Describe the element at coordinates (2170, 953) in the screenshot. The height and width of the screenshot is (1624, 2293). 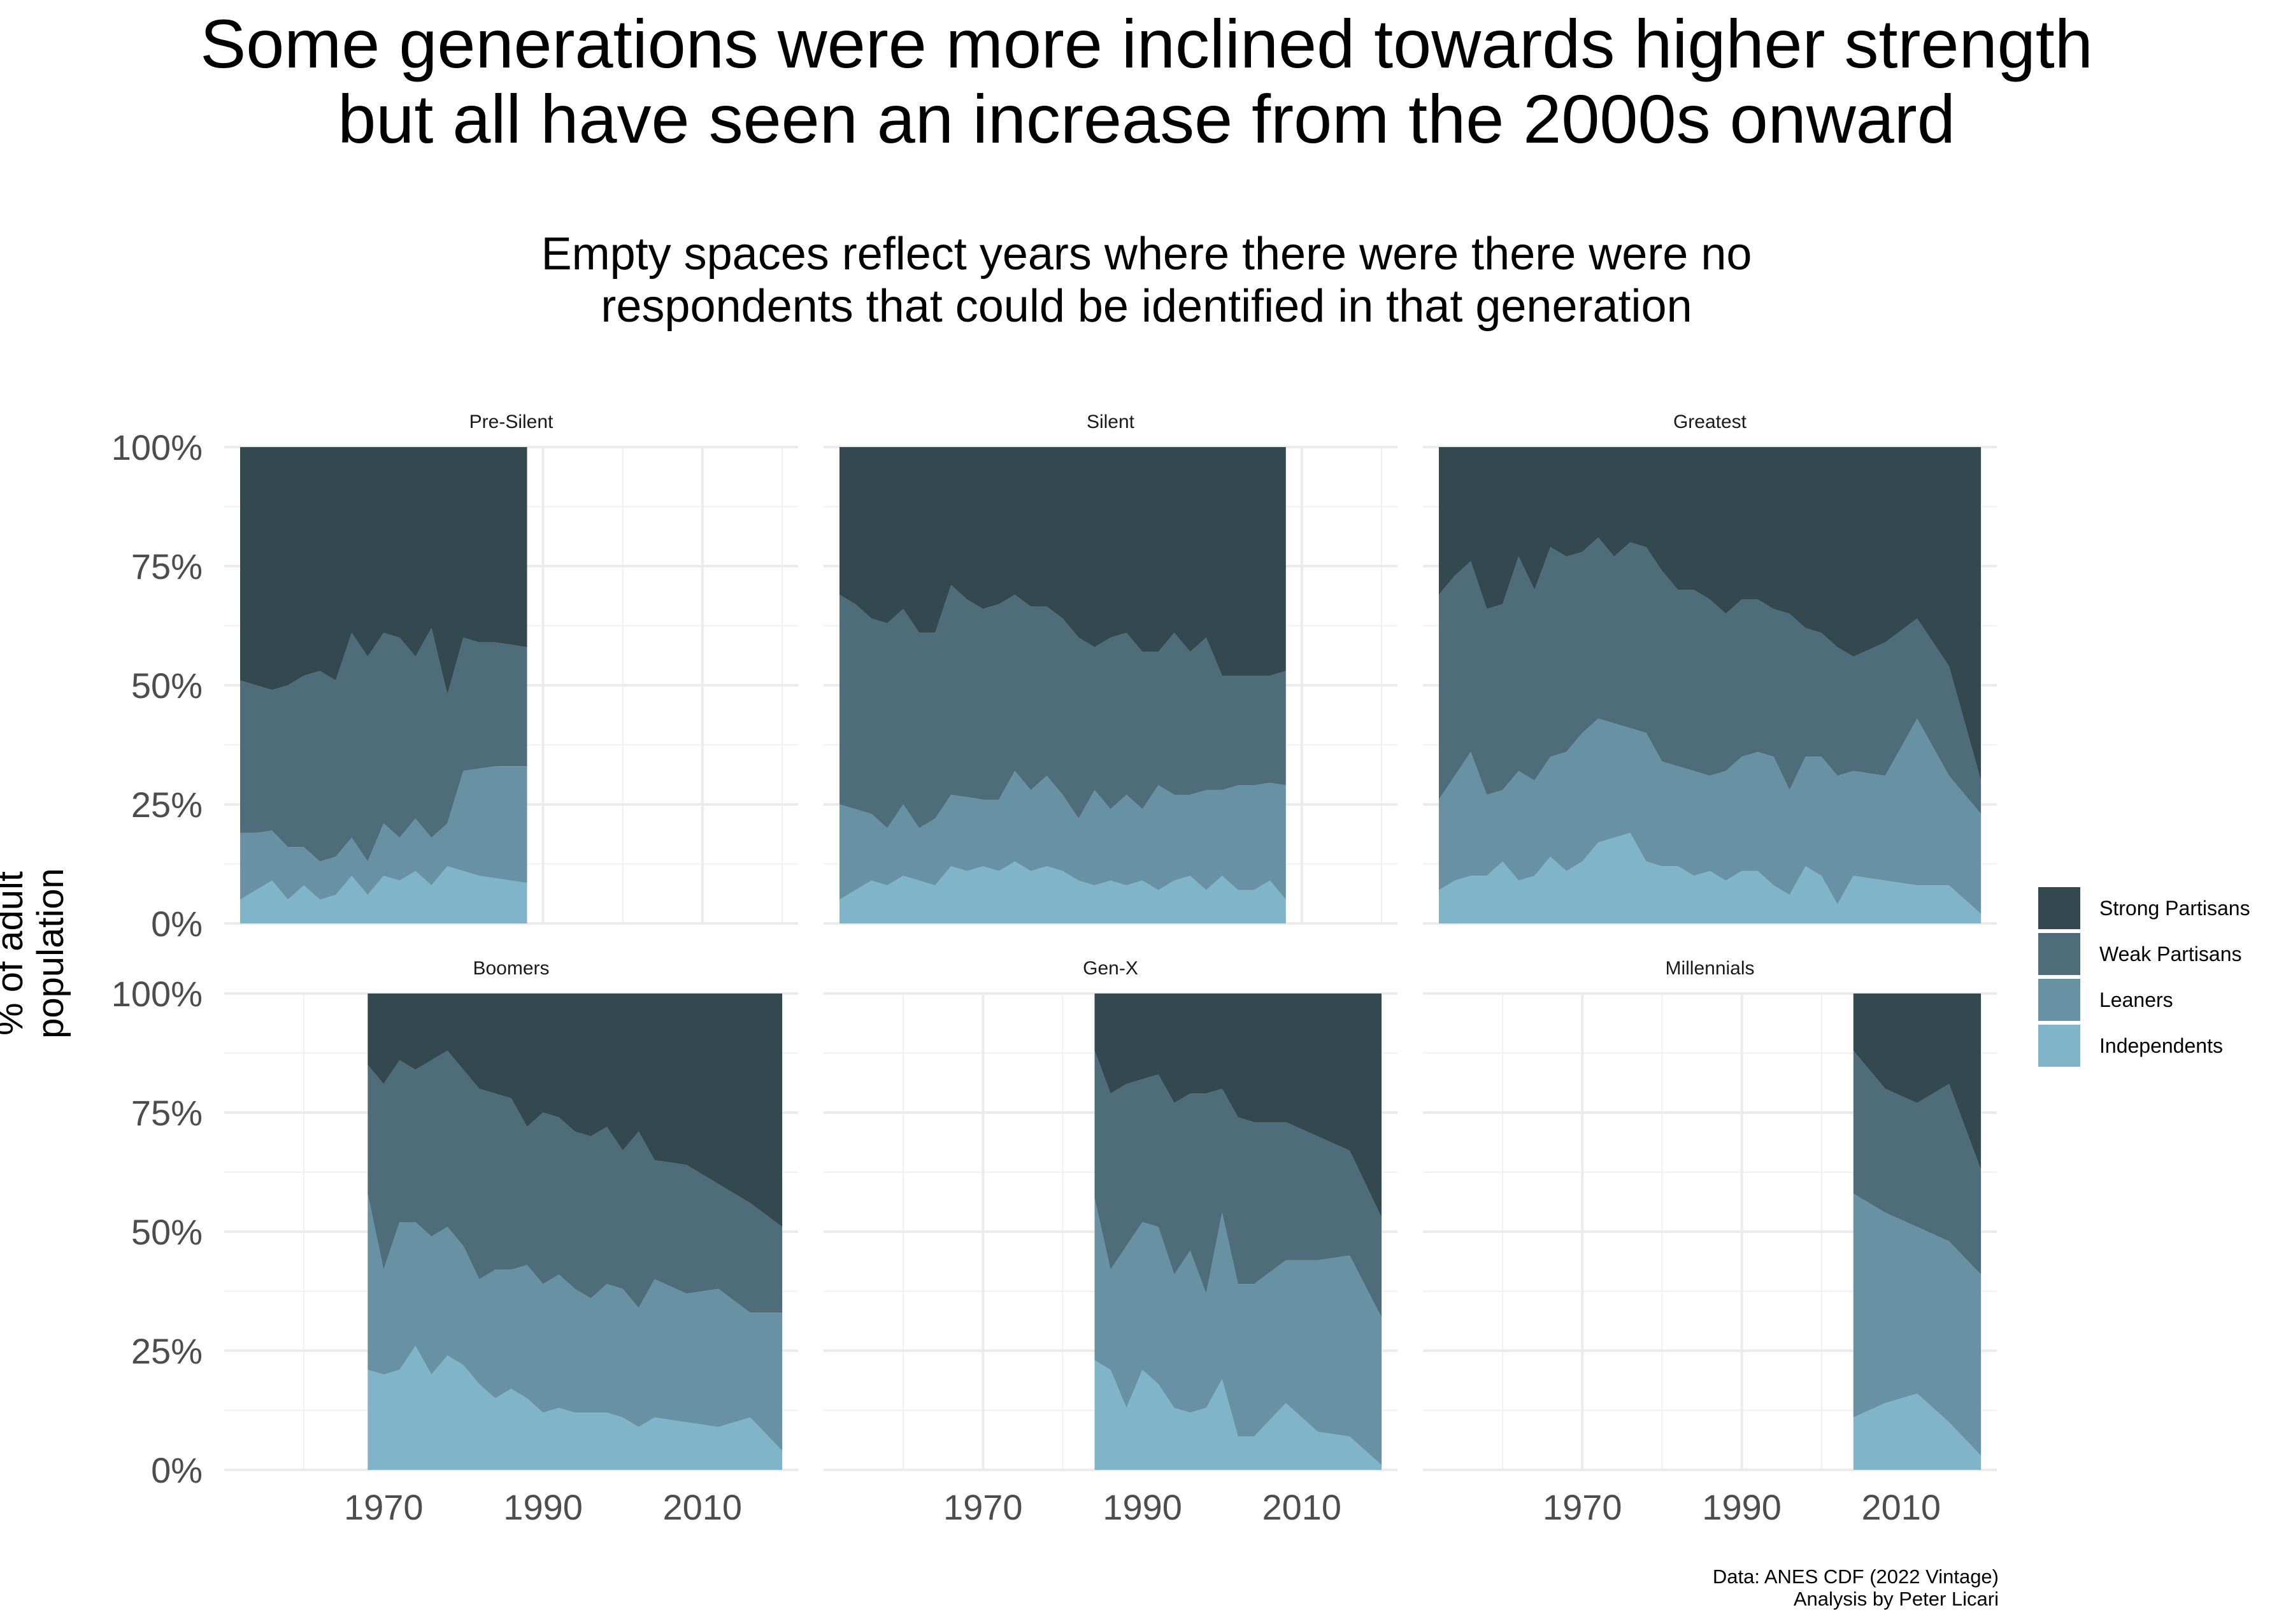
I see `legend-label: Weak Partisans` at that location.